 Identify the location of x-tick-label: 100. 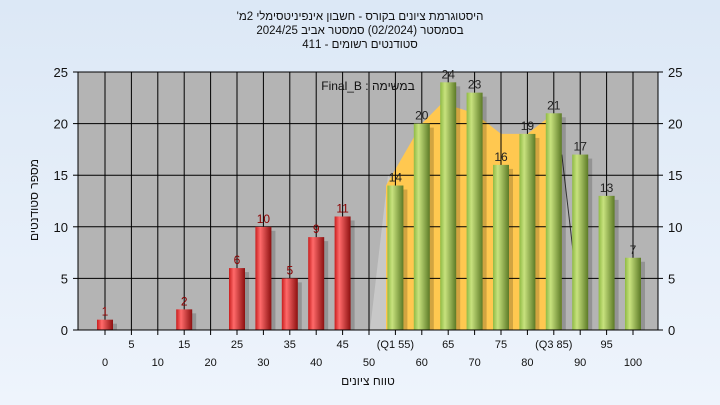
(633, 363).